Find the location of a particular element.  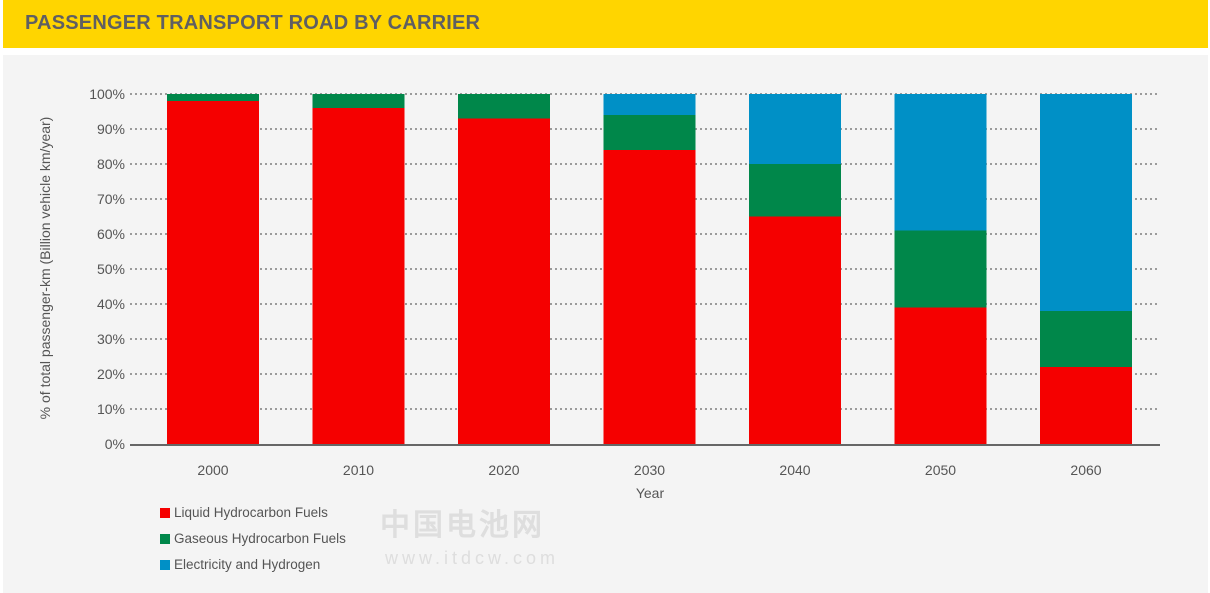

y-tick-label: 20% is located at coordinates (111, 374).